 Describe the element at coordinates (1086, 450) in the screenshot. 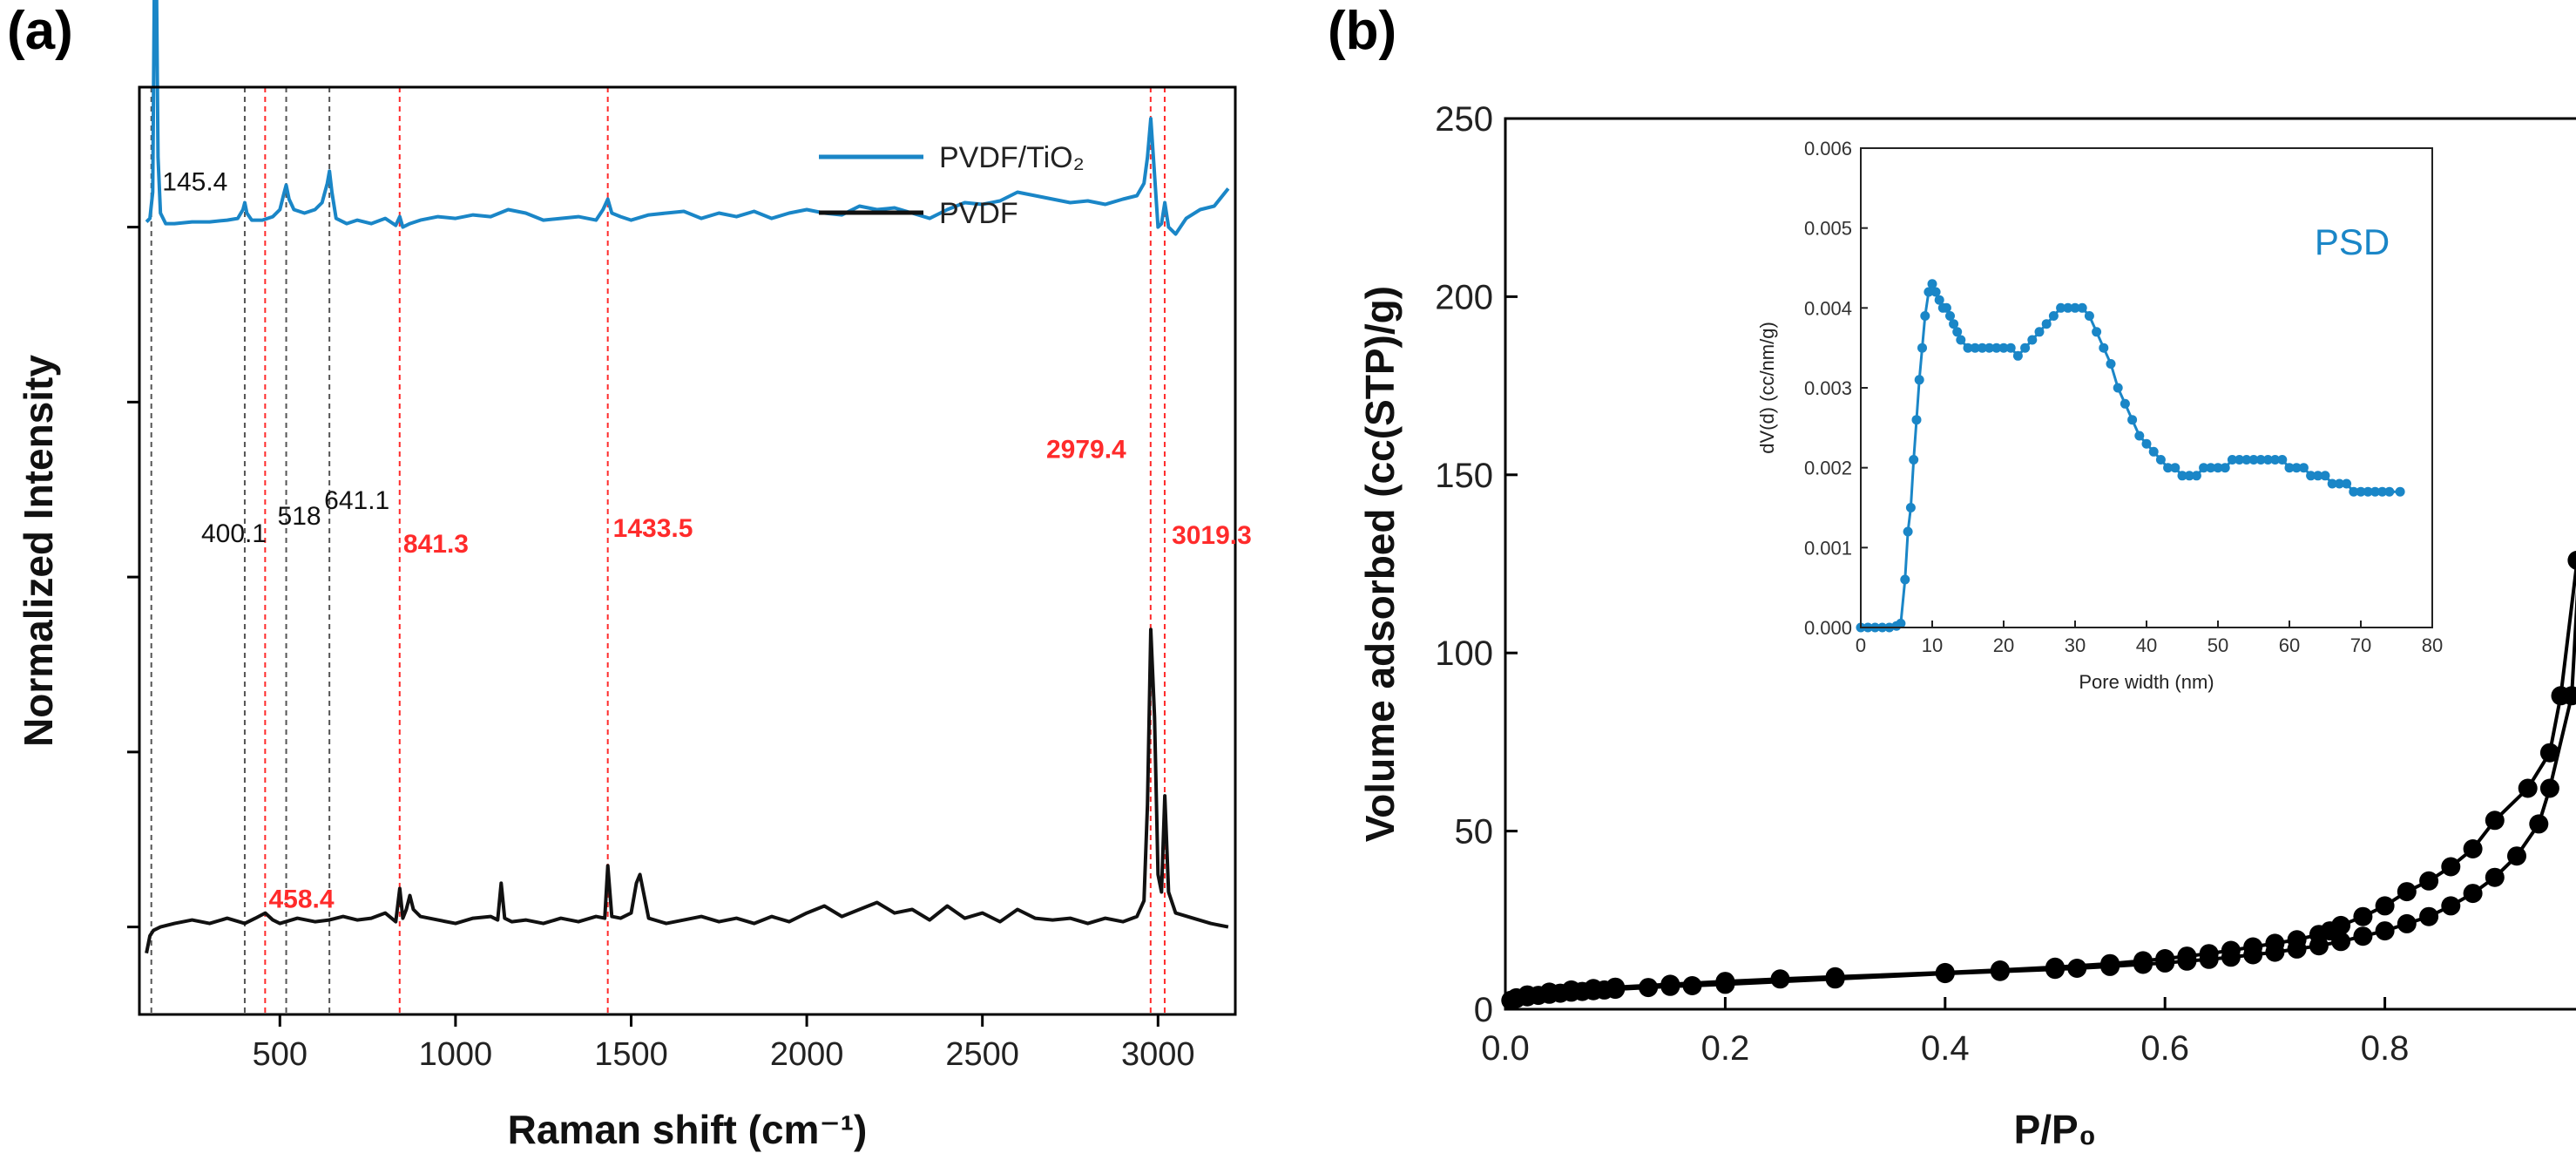

I see `peak-annotation: 2979.4` at that location.